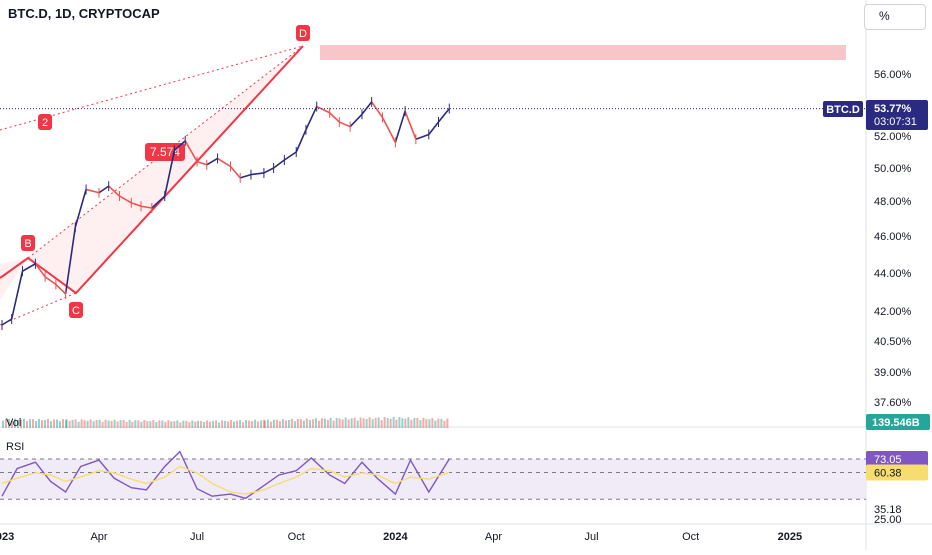 The image size is (932, 555). Describe the element at coordinates (98, 537) in the screenshot. I see `time-tick-label: Apr` at that location.